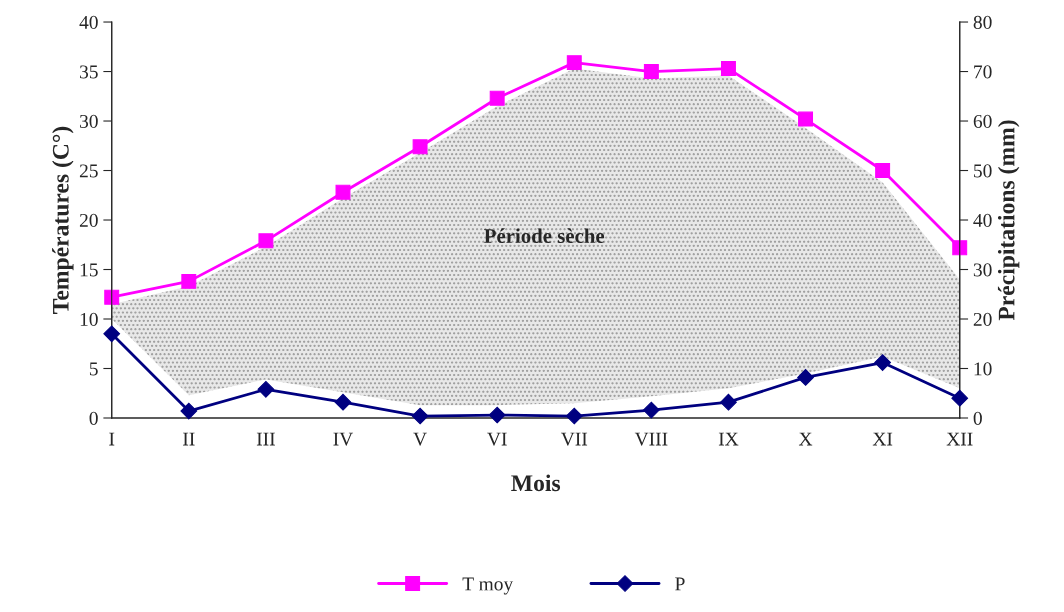 The image size is (1064, 612). What do you see at coordinates (882, 439) in the screenshot?
I see `x-tick-label: XI` at bounding box center [882, 439].